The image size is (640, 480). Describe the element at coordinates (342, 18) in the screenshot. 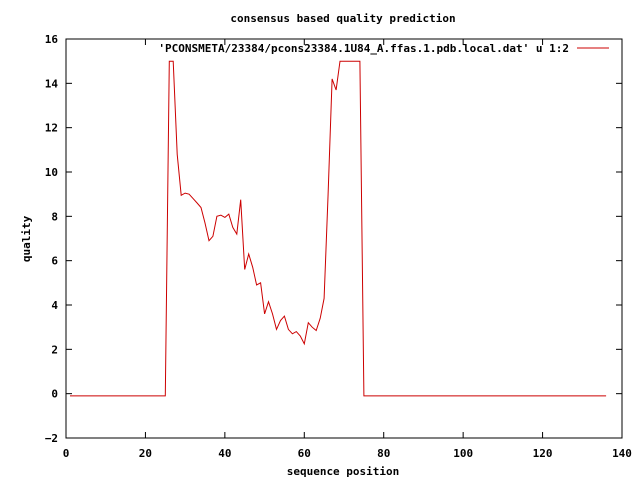

I see `chart-title: consensus based quality prediction` at that location.